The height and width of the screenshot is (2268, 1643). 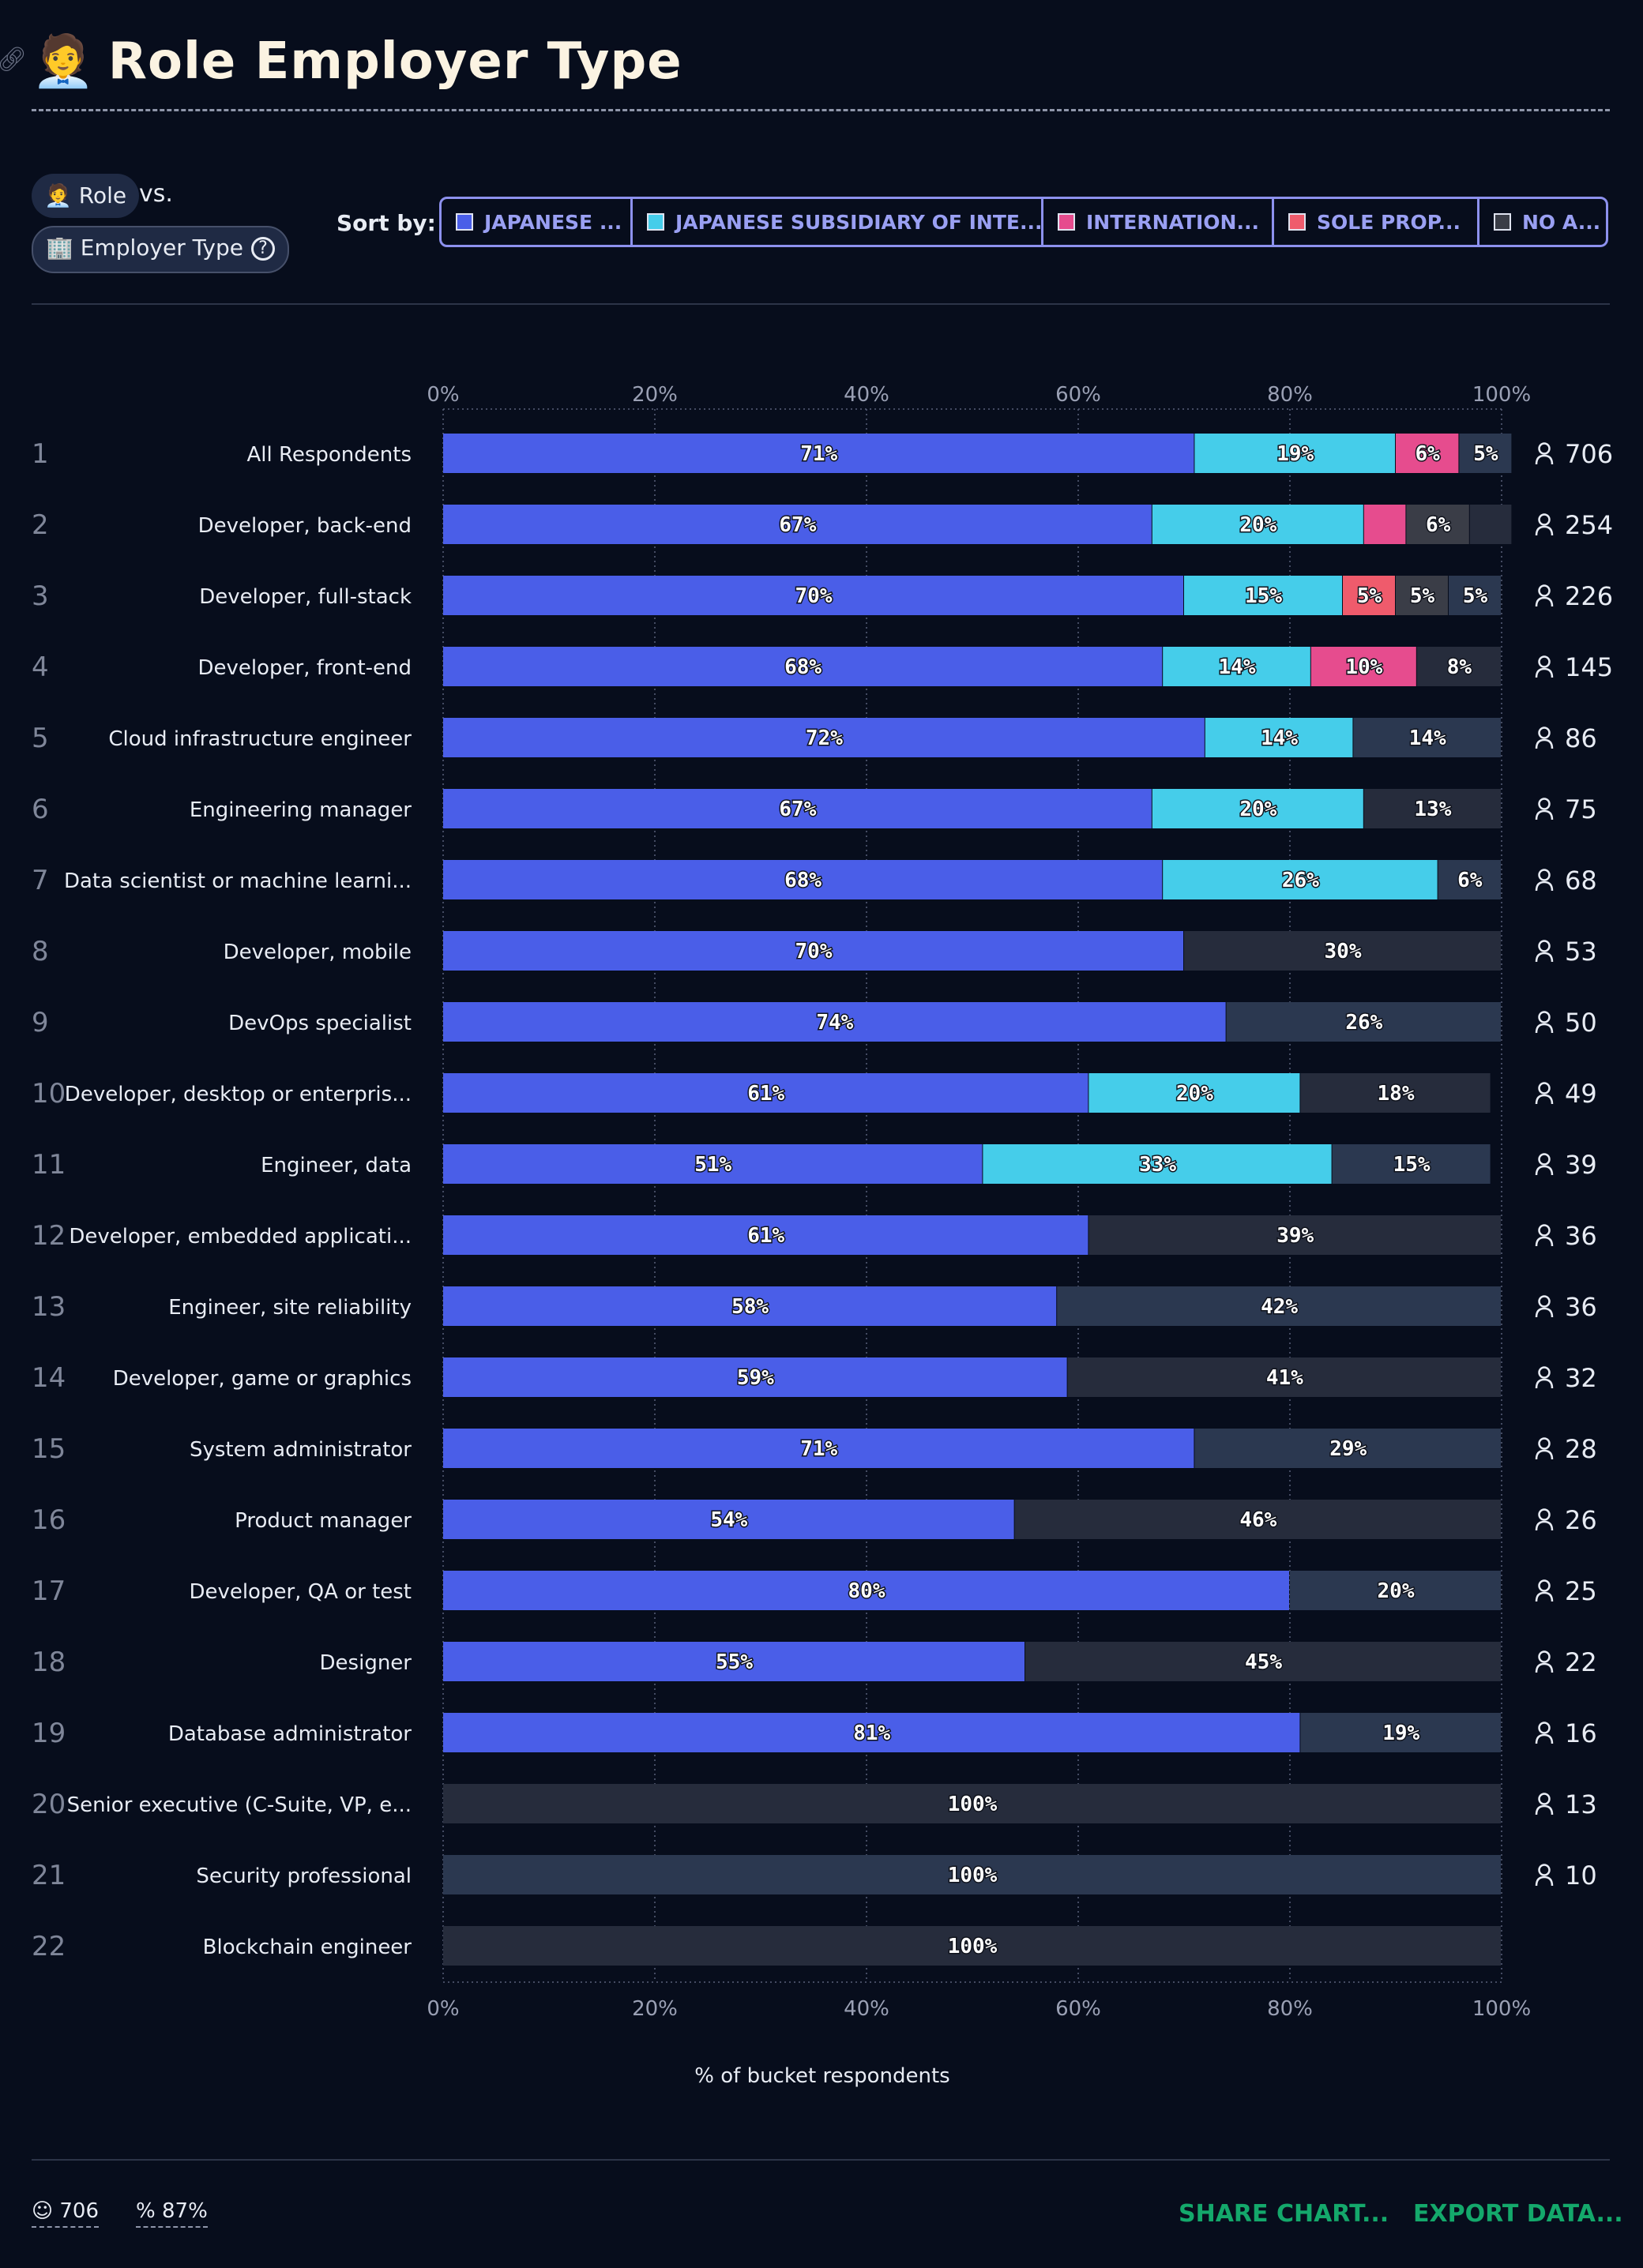 What do you see at coordinates (40, 951) in the screenshot?
I see `row-rank: 8` at bounding box center [40, 951].